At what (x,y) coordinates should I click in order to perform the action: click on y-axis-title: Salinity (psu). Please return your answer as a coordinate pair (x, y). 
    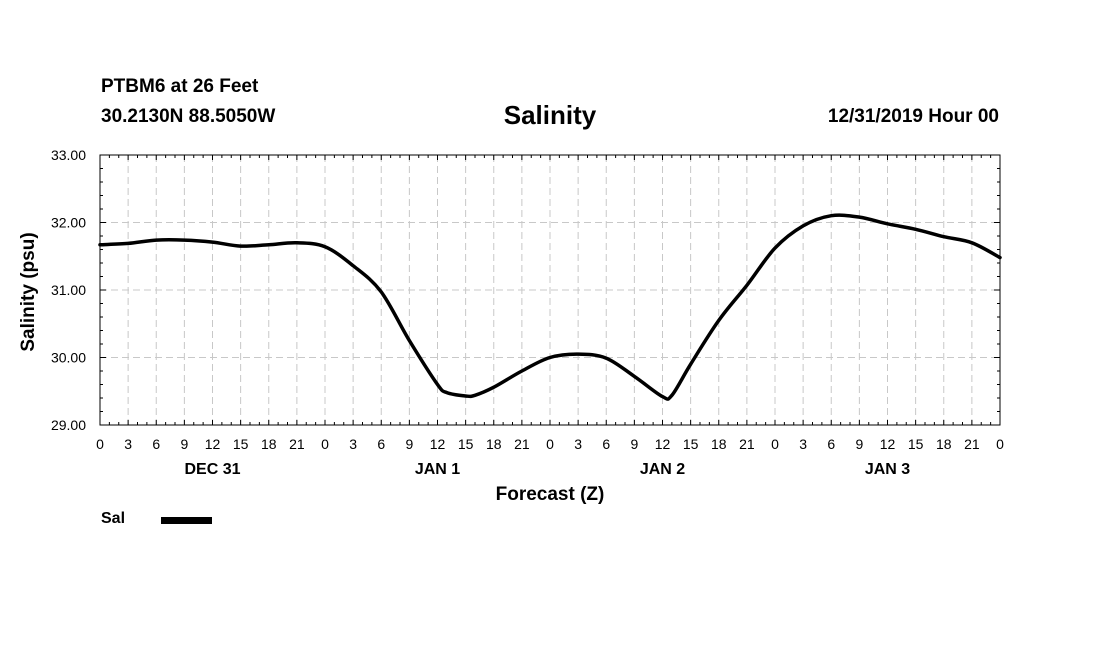
    Looking at the image, I should click on (28, 291).